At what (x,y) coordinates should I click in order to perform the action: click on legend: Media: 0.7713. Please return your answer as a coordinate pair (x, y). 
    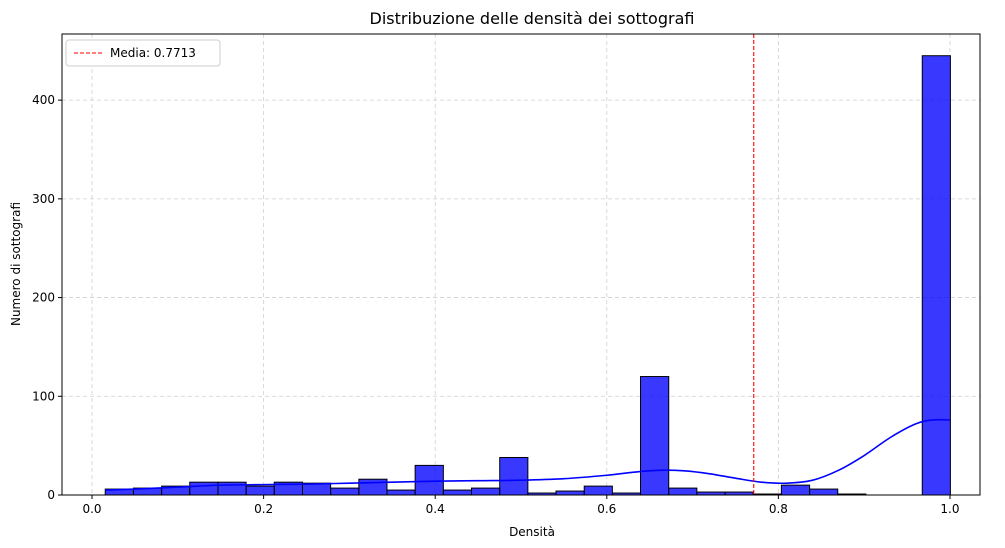
    Looking at the image, I should click on (143, 53).